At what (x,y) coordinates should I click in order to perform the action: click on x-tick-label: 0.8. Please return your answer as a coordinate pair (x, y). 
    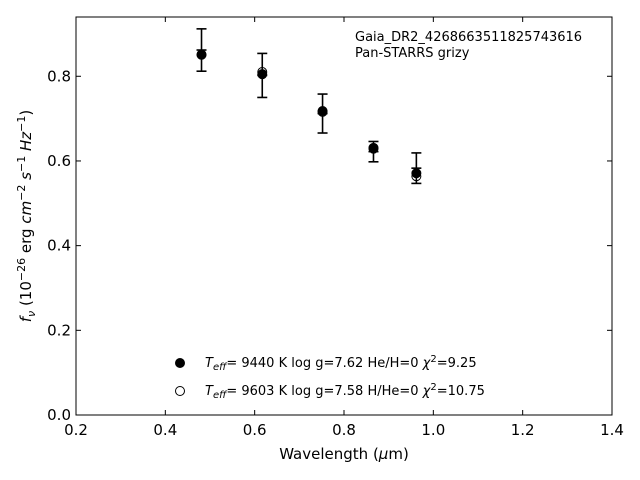
    Looking at the image, I should click on (344, 430).